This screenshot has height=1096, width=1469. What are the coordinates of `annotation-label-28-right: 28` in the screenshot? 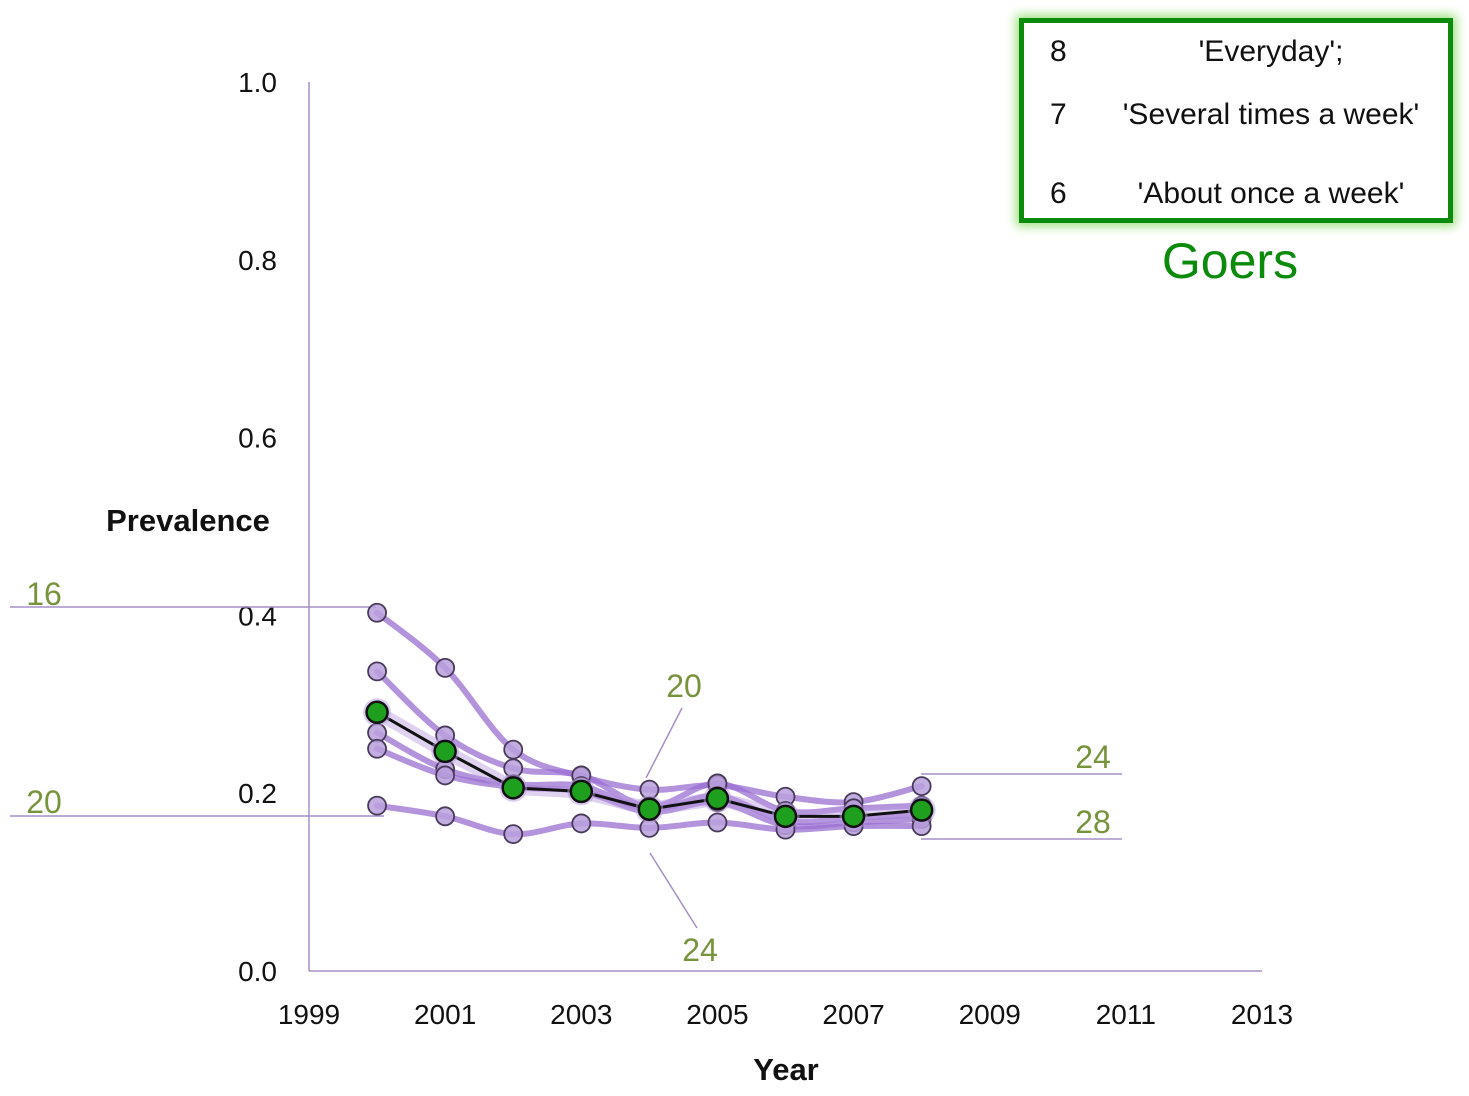 It's located at (1093, 822).